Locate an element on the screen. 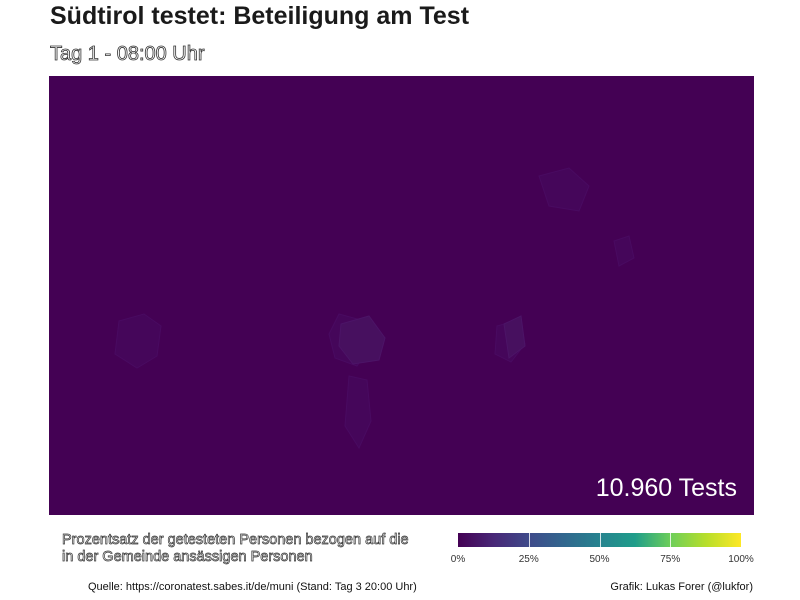 Image resolution: width=800 pixels, height=600 pixels. chart-title: Südtirol testet: Beteiligung am Test is located at coordinates (260, 16).